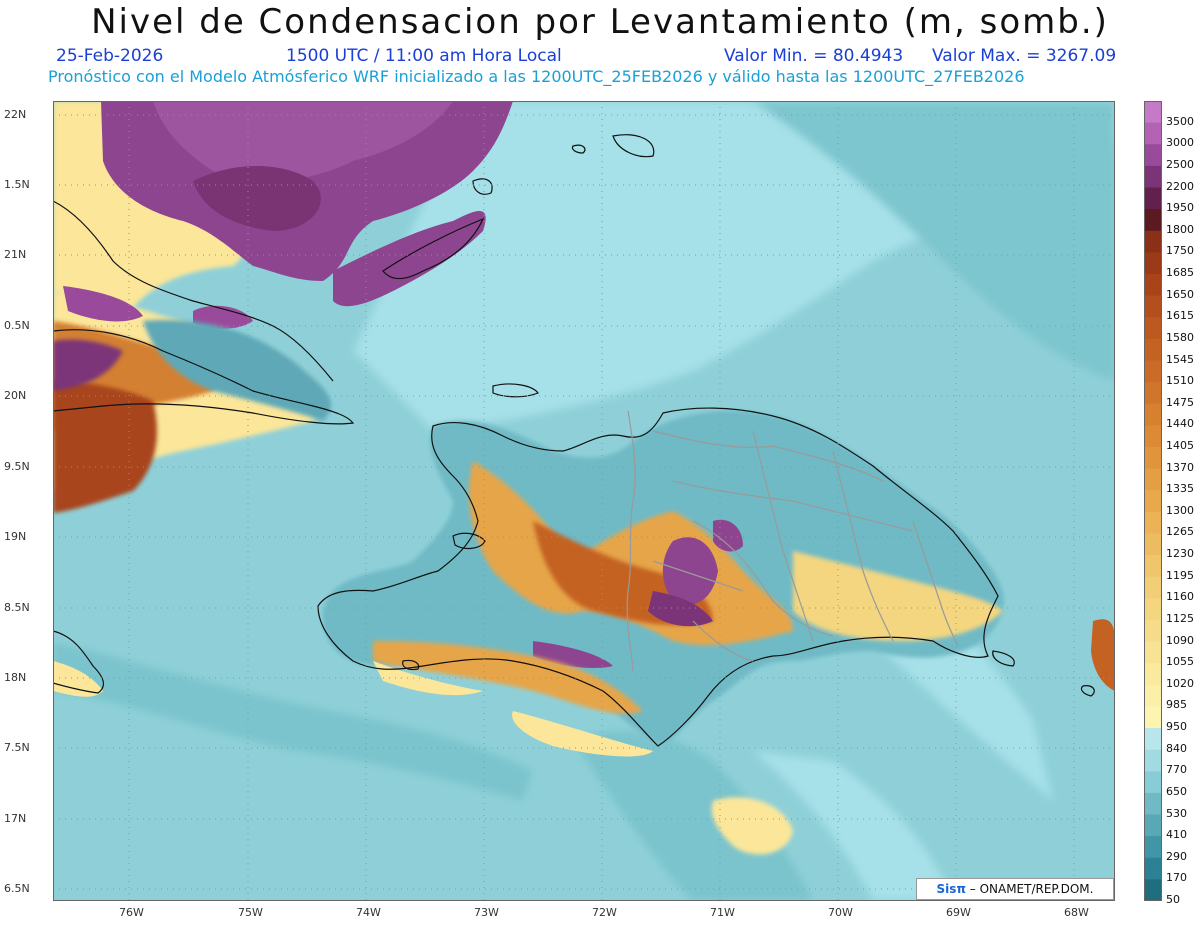 The width and height of the screenshot is (1200, 927). I want to click on legend-label-1440: 1440, so click(1180, 424).